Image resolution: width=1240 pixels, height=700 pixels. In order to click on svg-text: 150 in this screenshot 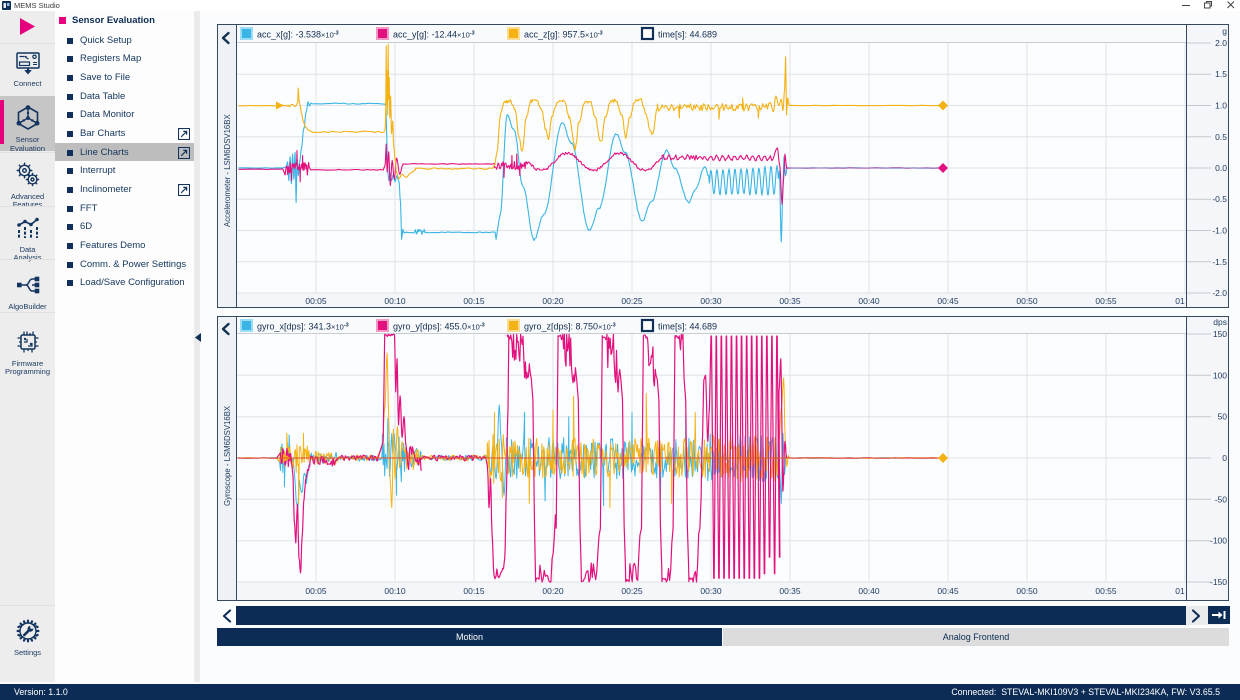, I will do `click(1220, 334)`.